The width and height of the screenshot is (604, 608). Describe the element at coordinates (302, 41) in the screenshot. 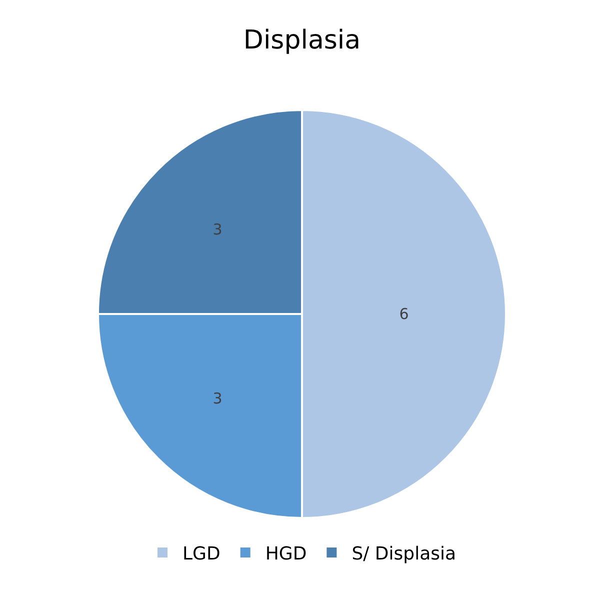

I see `chart-title: Displasia` at that location.